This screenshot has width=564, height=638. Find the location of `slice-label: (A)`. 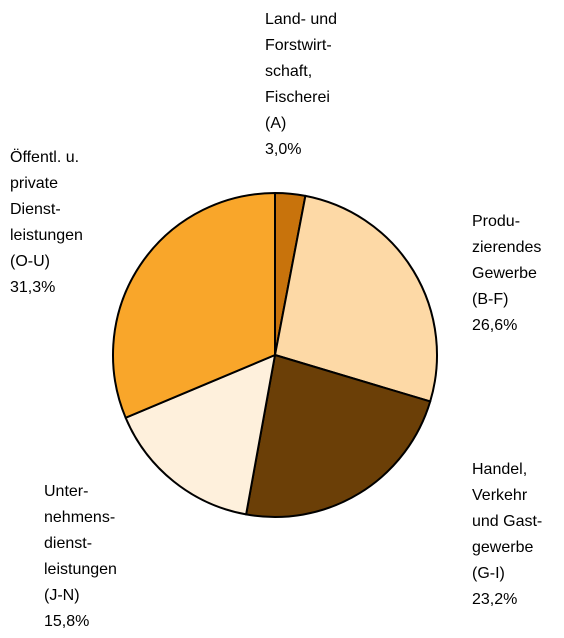

slice-label: (A) is located at coordinates (275, 123).